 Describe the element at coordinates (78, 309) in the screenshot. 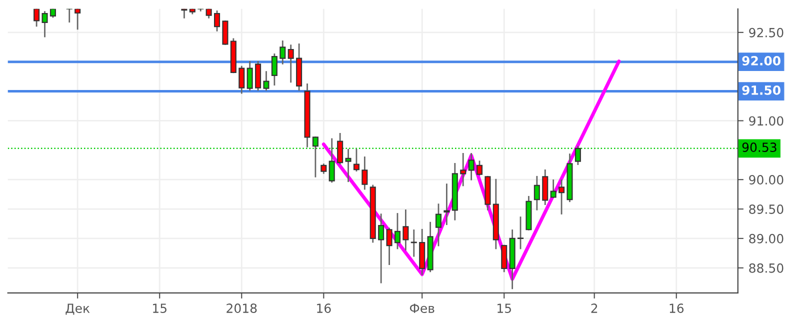

I see `x-tick-label: Дек` at that location.